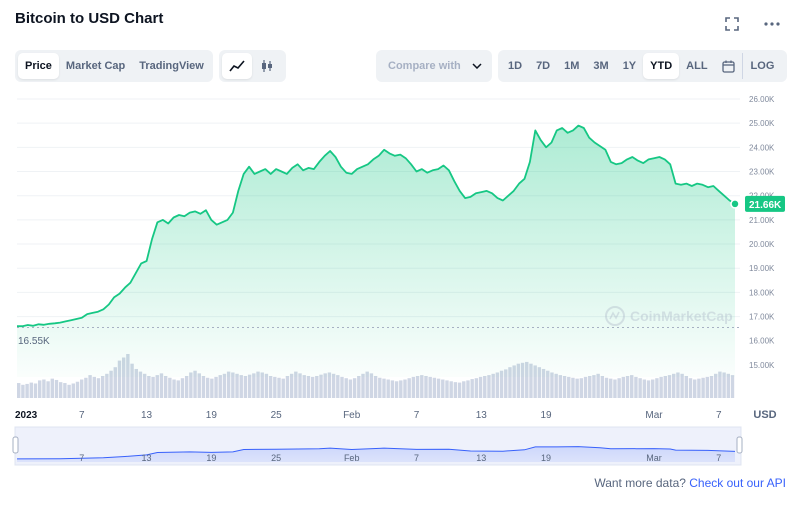 The width and height of the screenshot is (798, 512). I want to click on tab-market-cap: Market Cap, so click(95, 66).